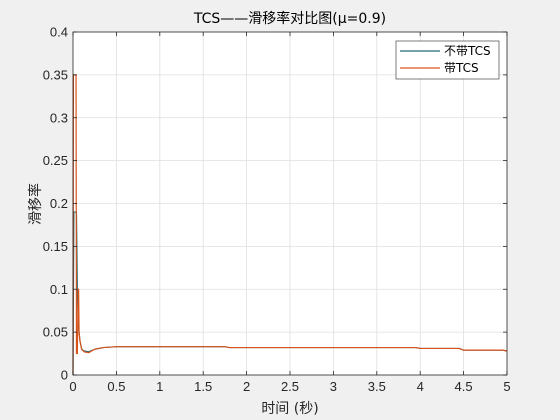 The width and height of the screenshot is (560, 420). I want to click on y-tick-label: 0.35, so click(55, 74).